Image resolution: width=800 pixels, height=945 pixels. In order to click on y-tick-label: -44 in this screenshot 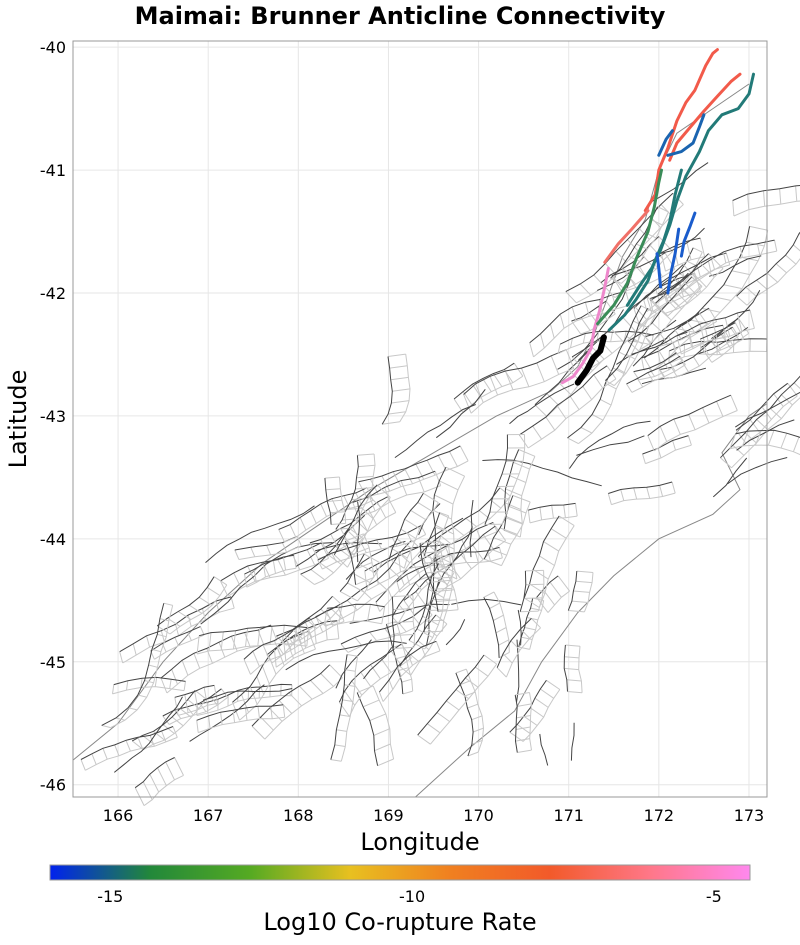, I will do `click(53, 539)`.